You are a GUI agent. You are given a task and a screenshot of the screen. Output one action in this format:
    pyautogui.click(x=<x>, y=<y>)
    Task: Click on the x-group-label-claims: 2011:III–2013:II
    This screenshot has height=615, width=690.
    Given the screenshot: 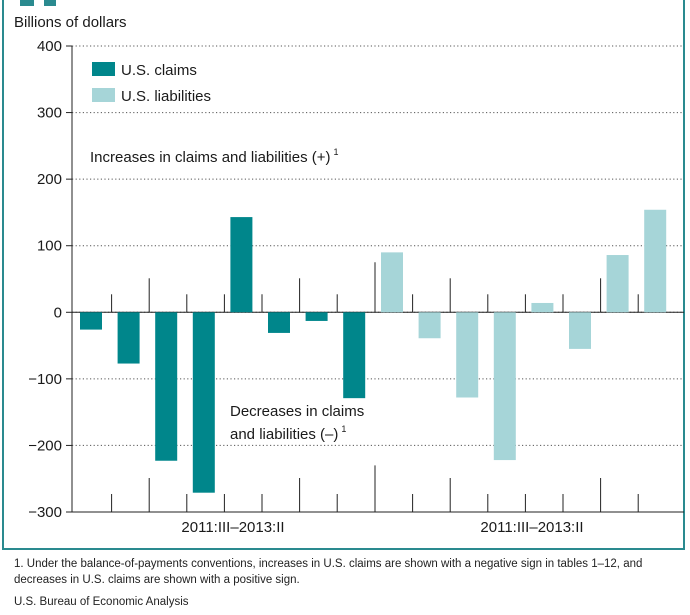 What is the action you would take?
    pyautogui.click(x=232, y=527)
    